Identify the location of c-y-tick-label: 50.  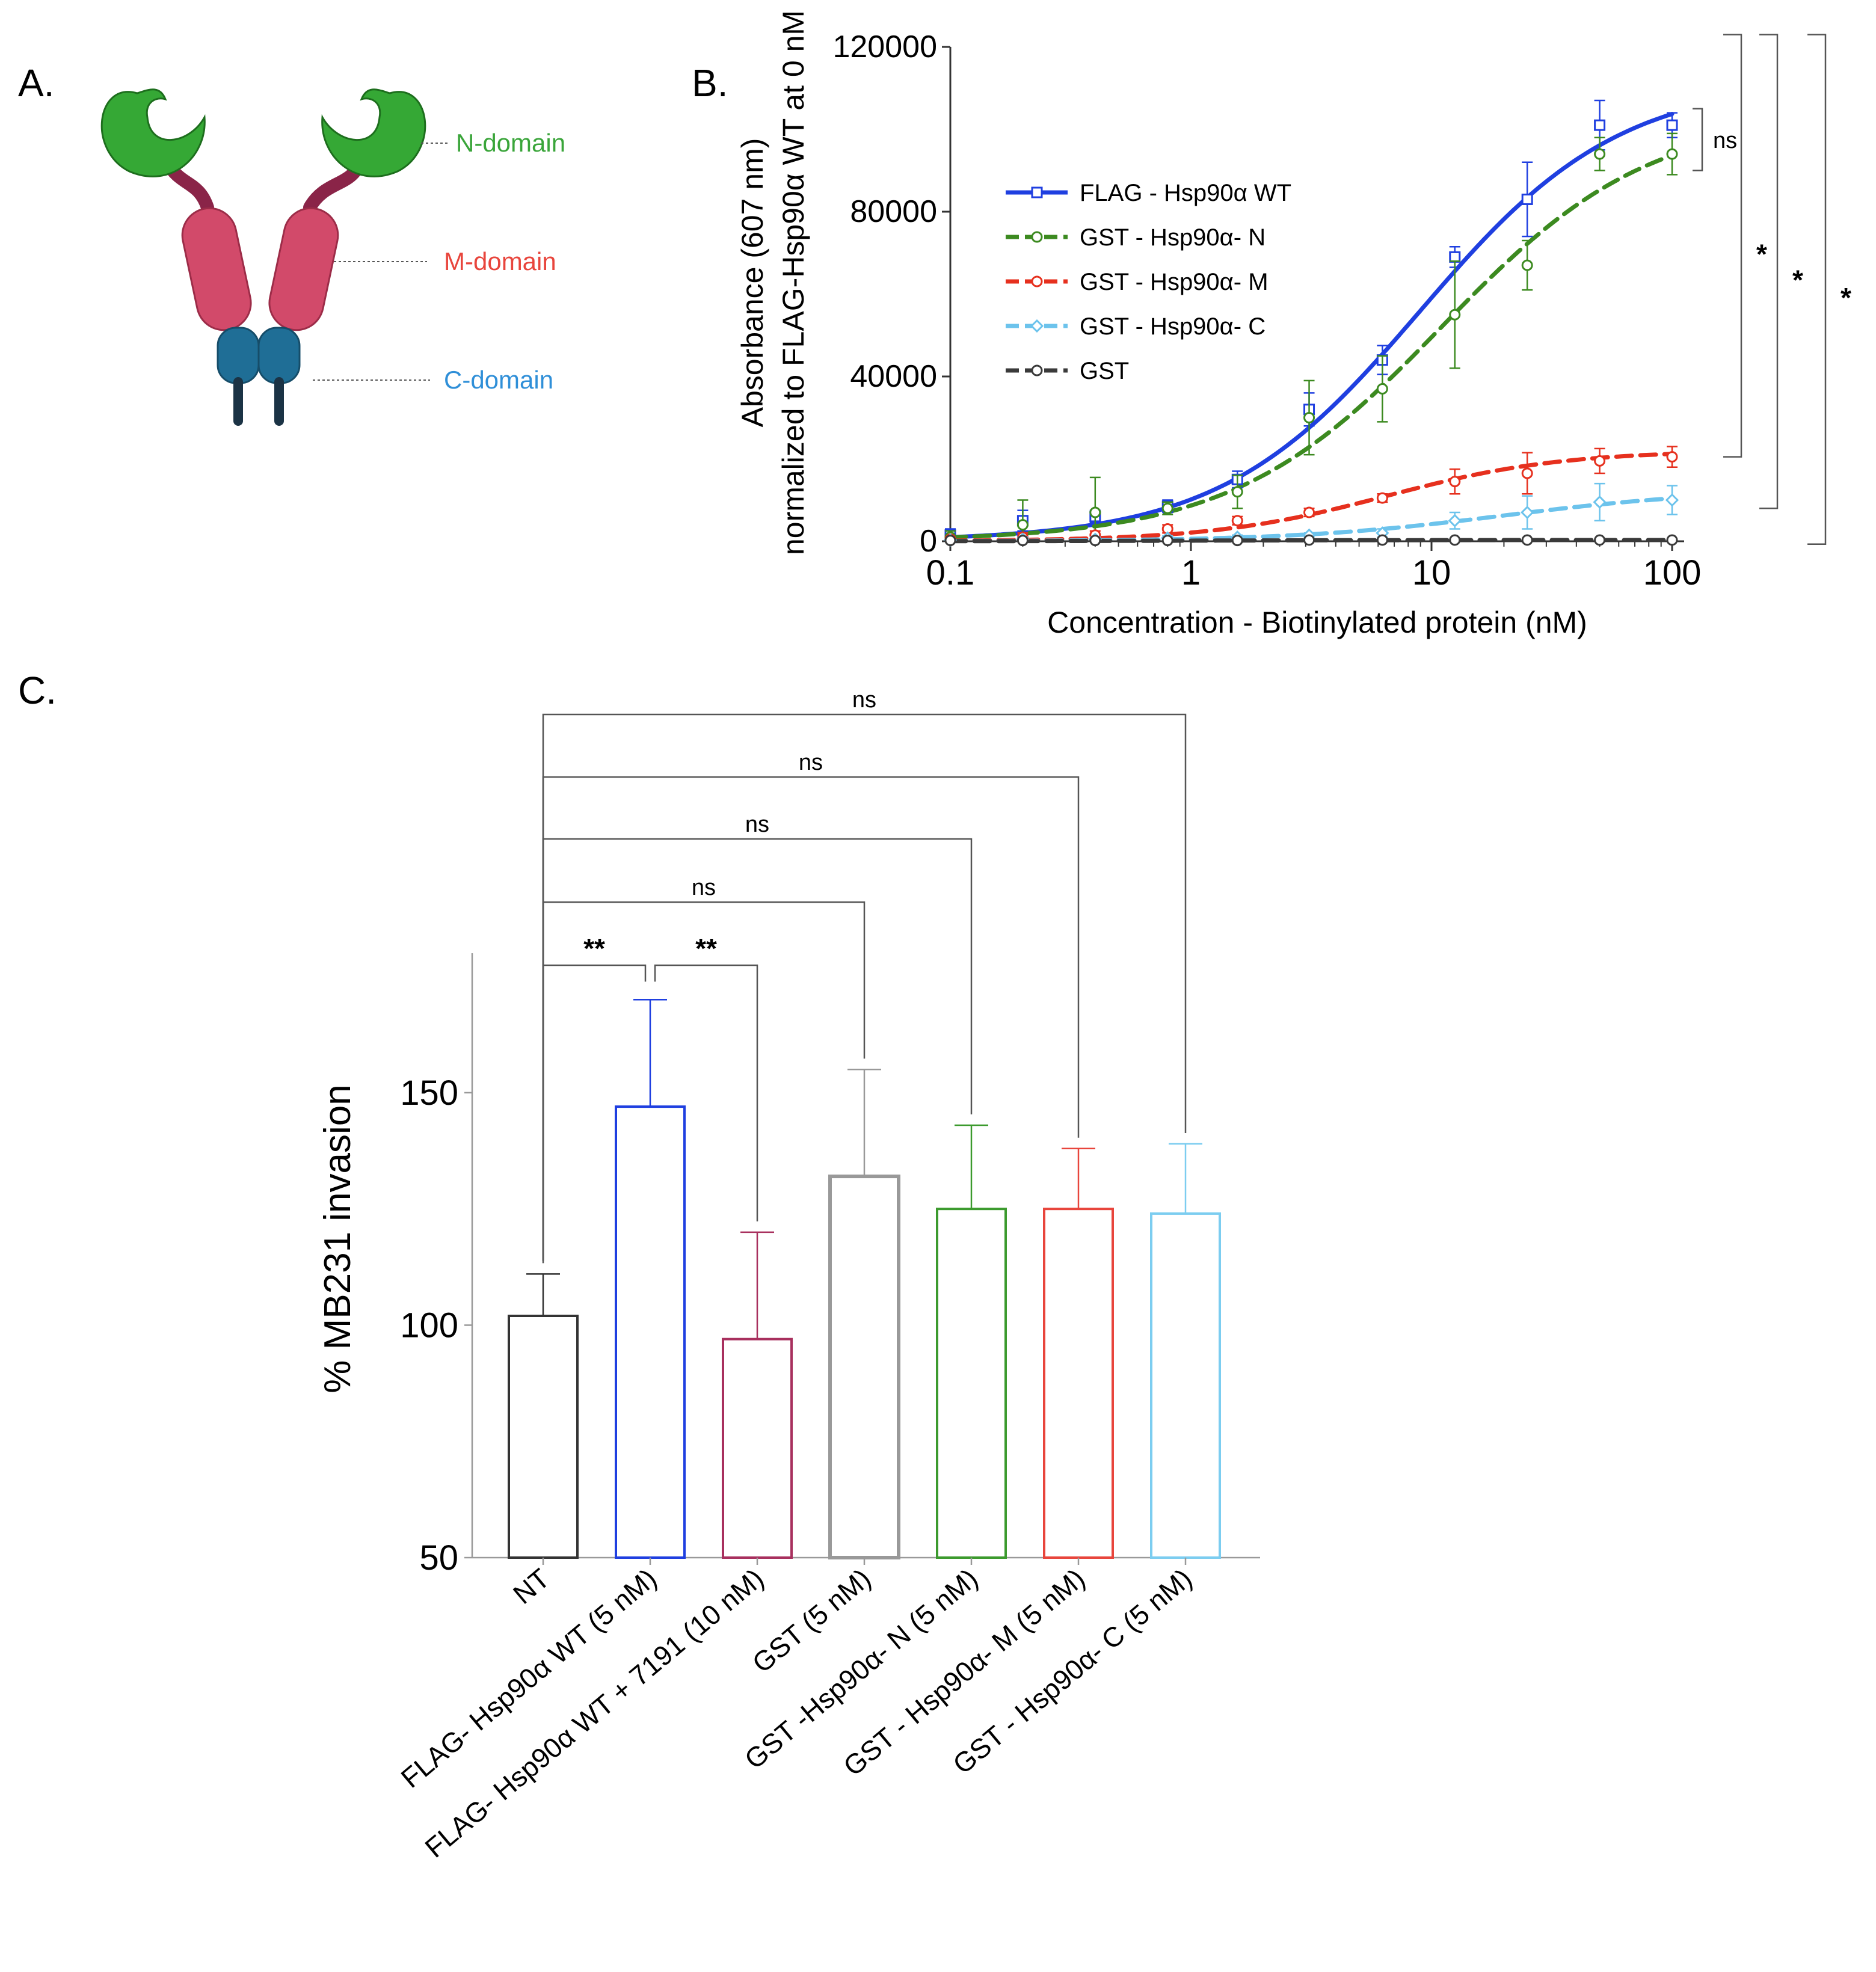
(438, 1557).